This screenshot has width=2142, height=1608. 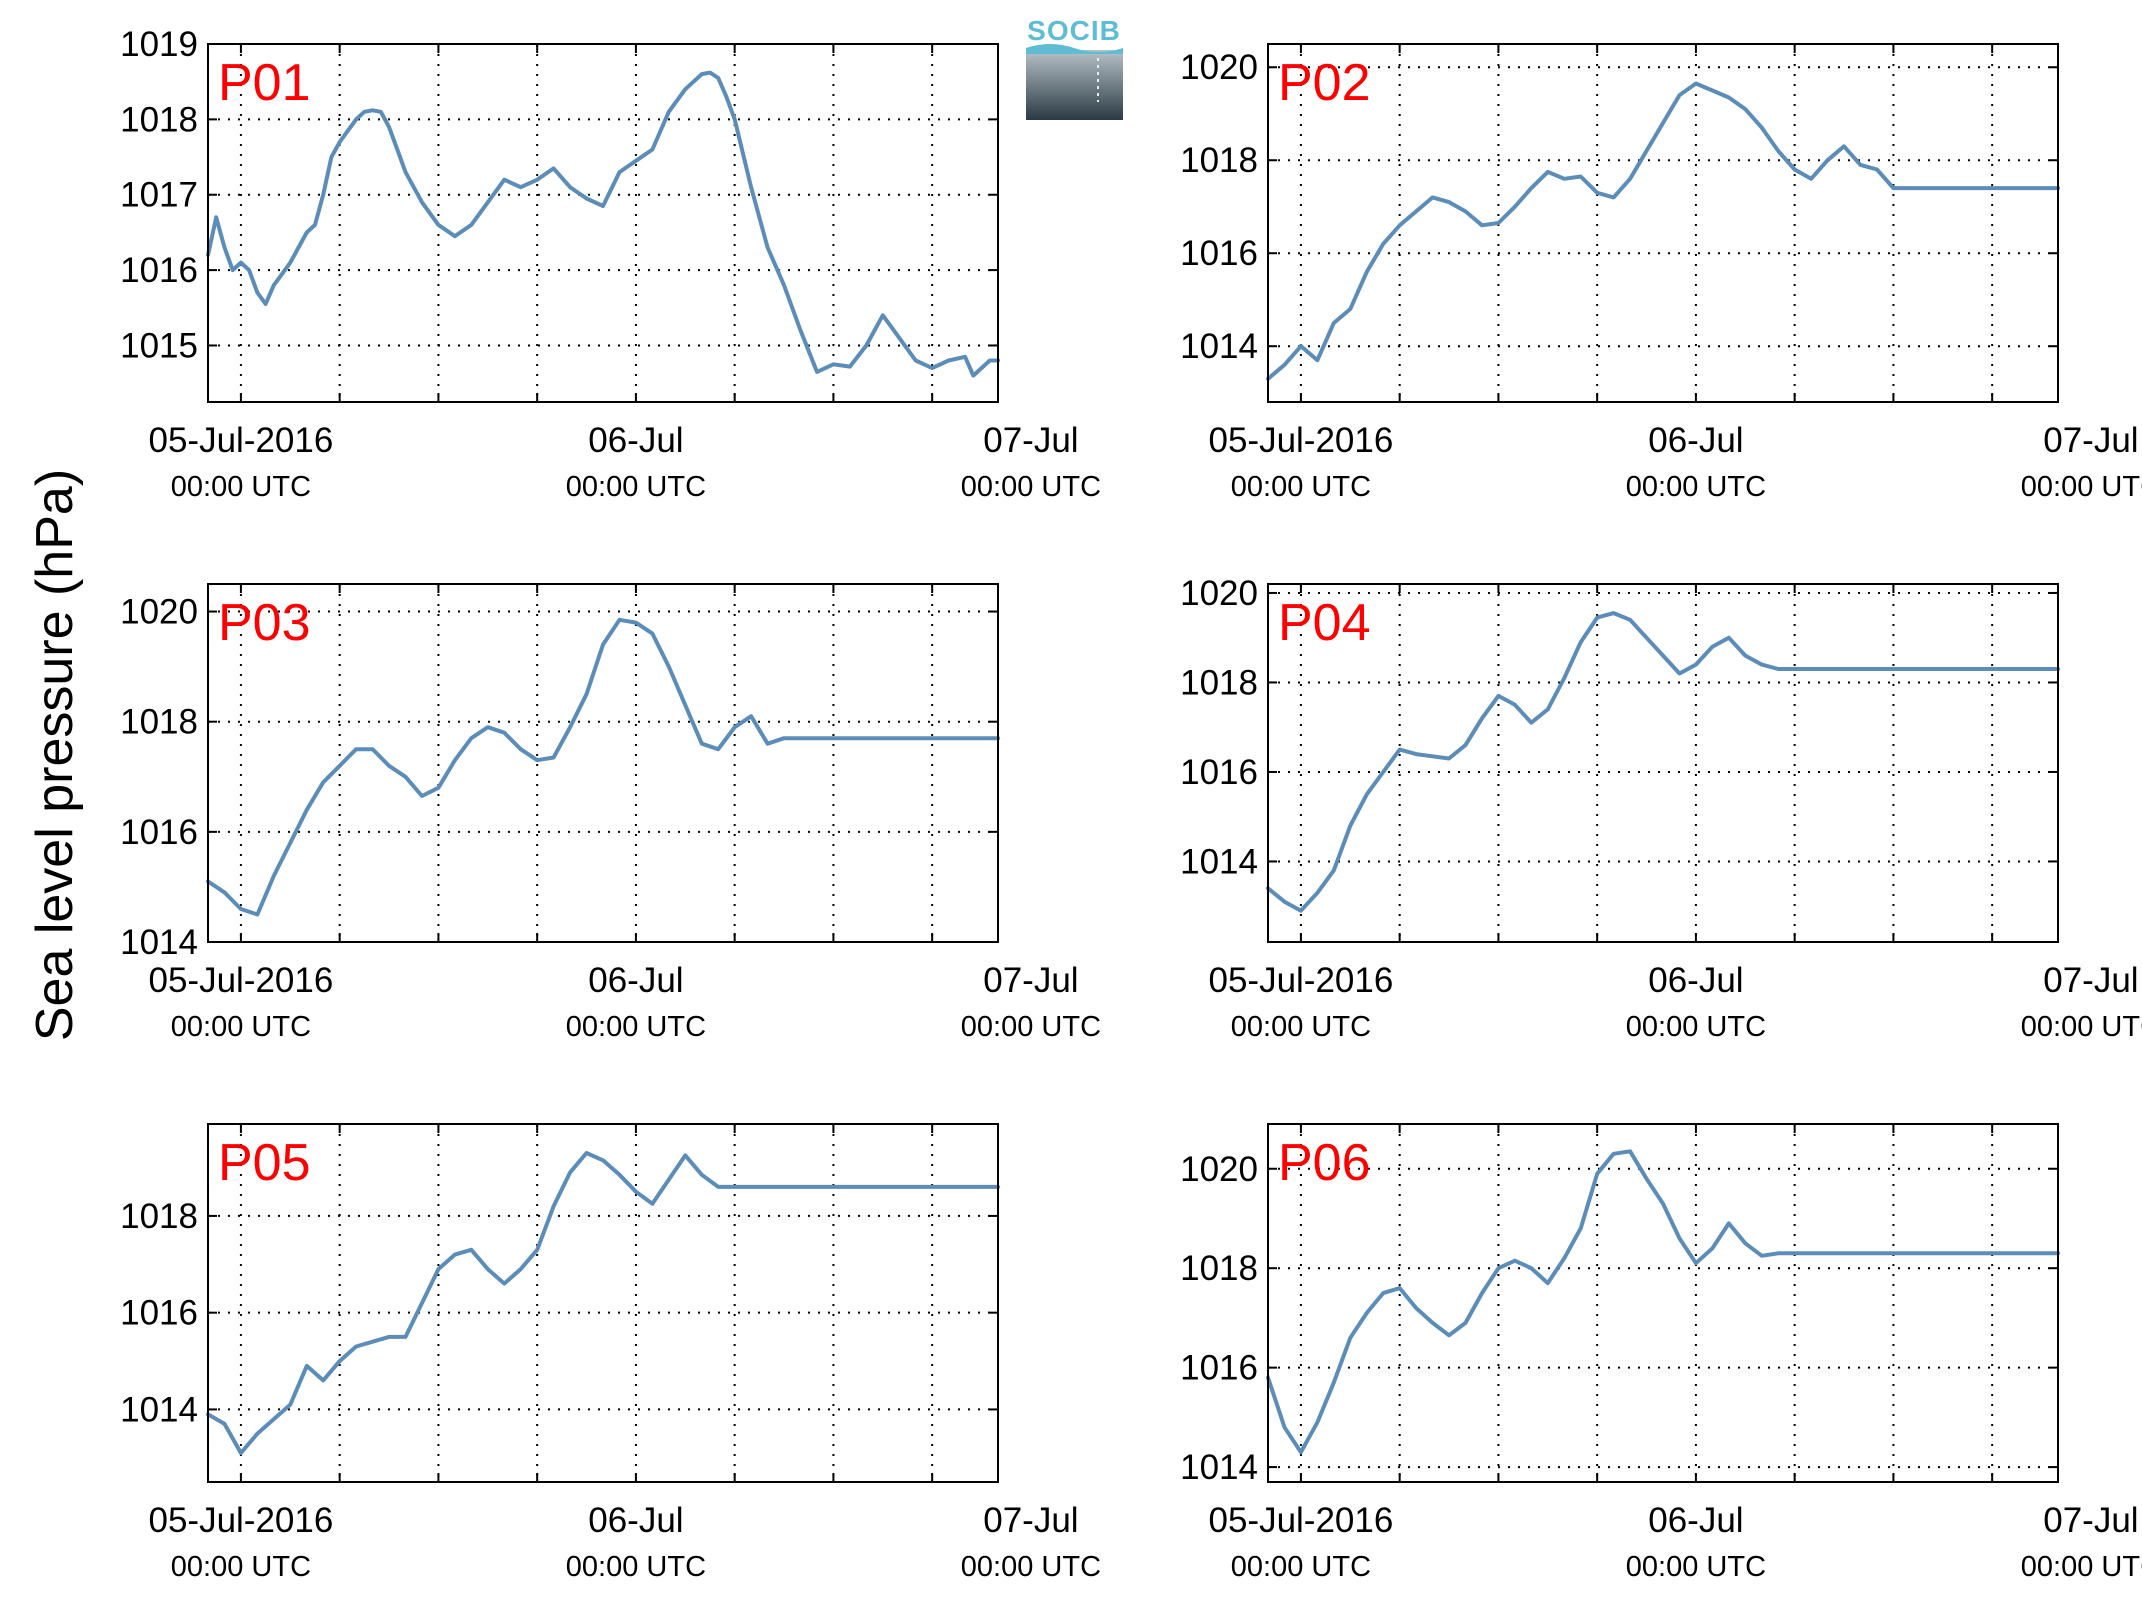 I want to click on y-axis-label-text: Sea level pressure (hPa), so click(x=55, y=755).